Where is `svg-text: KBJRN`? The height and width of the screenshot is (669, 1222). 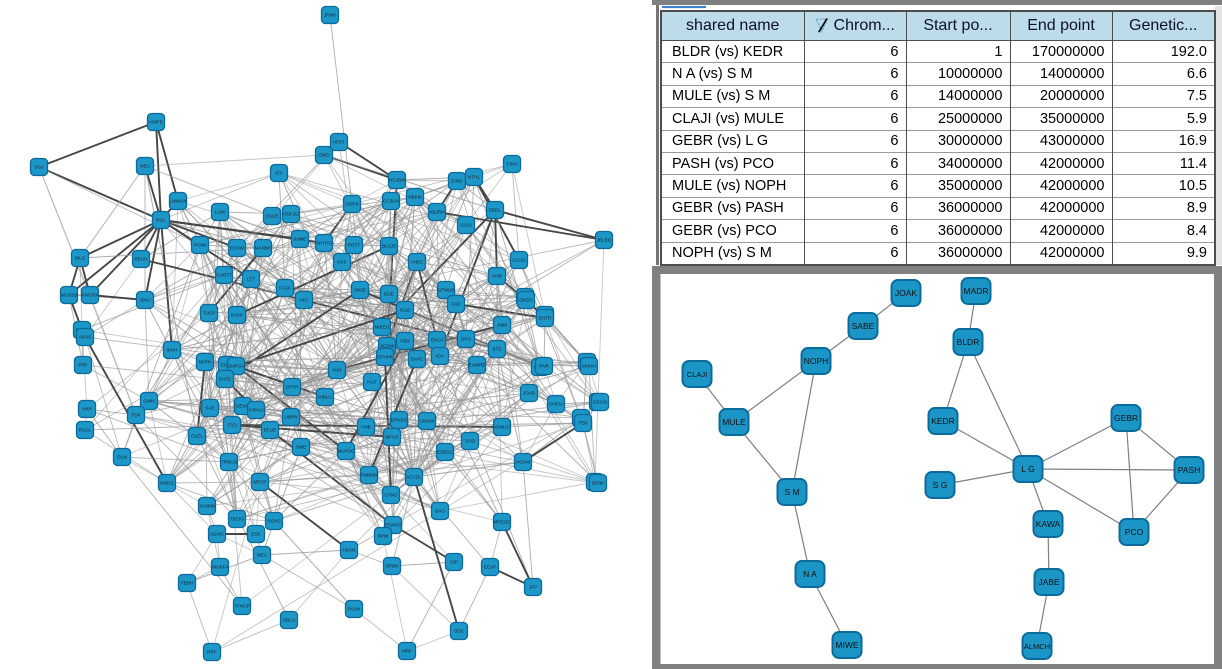
svg-text: KBJRN is located at coordinates (436, 212).